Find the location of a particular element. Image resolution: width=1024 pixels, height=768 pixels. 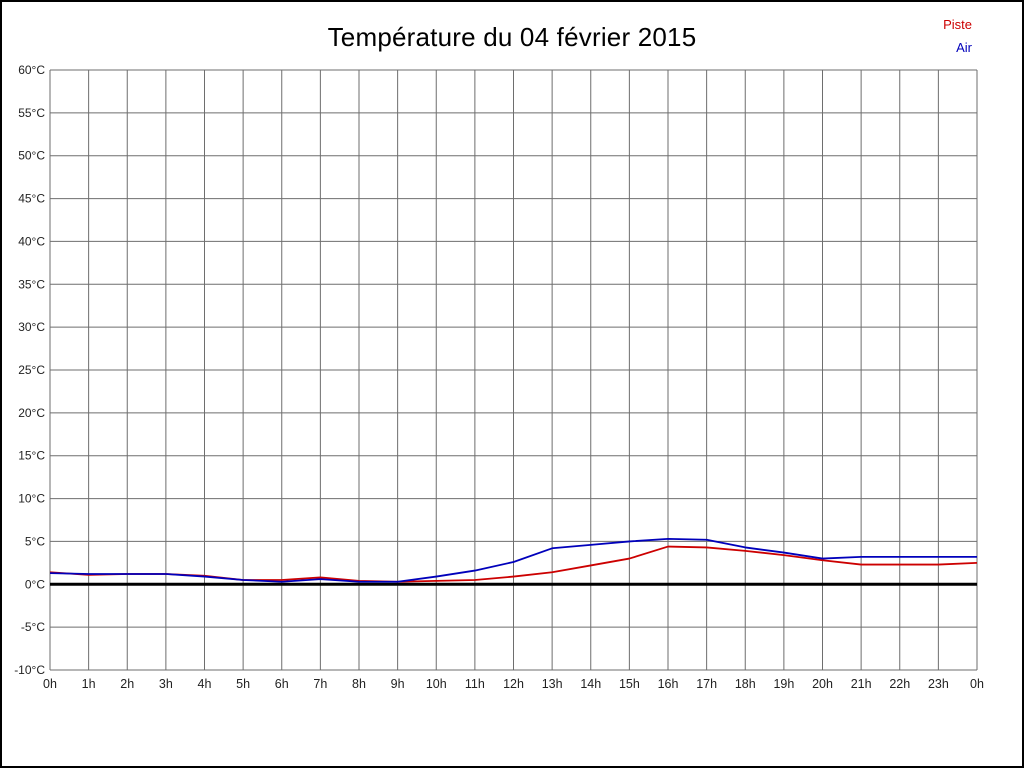

svg-text: 18h is located at coordinates (745, 684).